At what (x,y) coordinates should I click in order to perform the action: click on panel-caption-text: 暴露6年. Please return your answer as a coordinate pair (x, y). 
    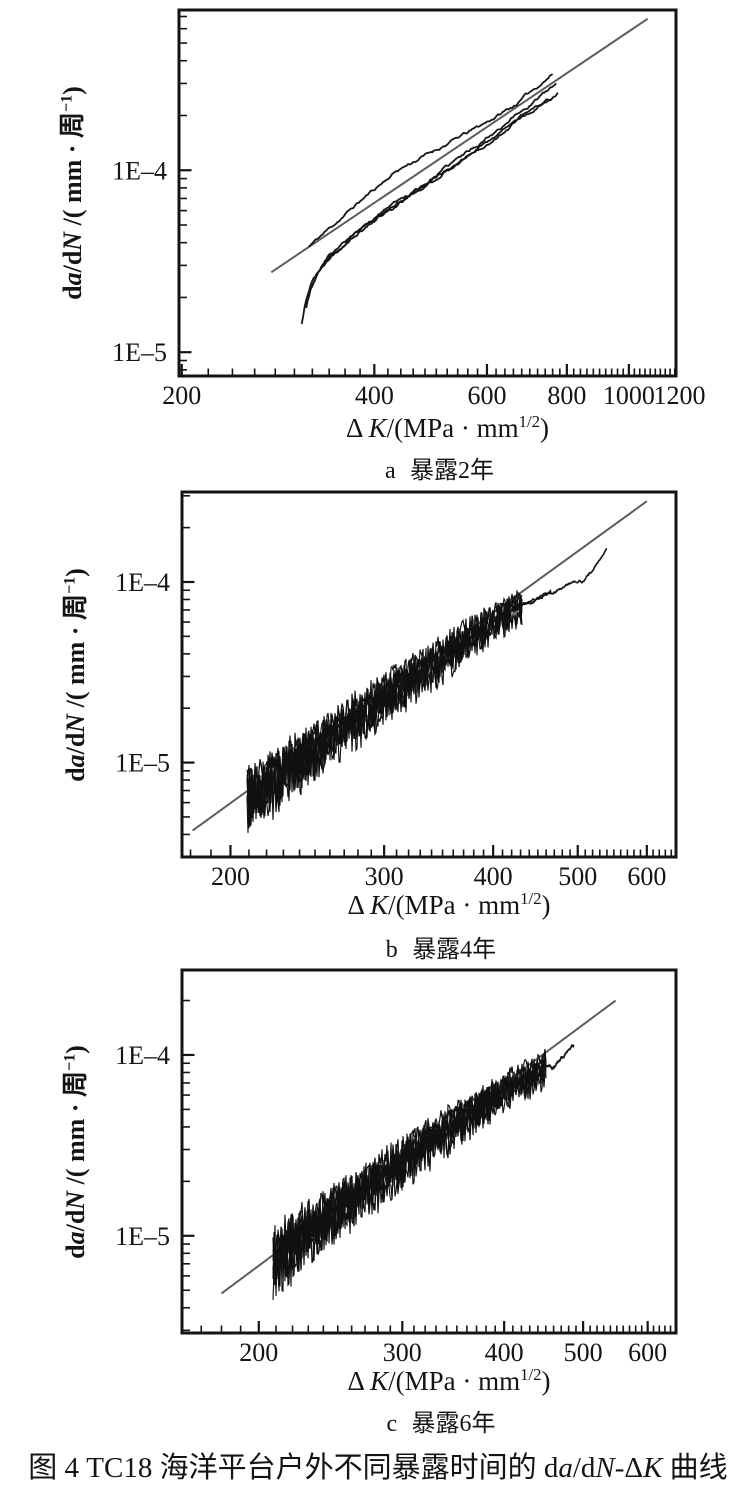
    Looking at the image, I should click on (453, 1424).